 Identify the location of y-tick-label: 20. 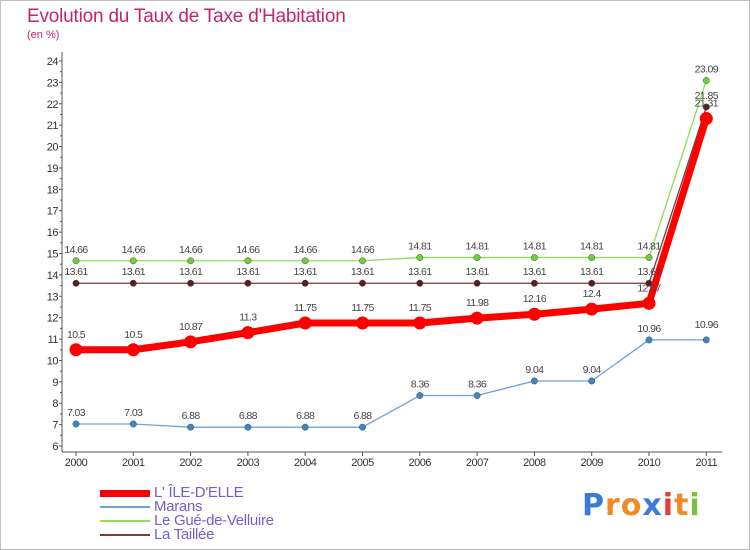
(53, 148).